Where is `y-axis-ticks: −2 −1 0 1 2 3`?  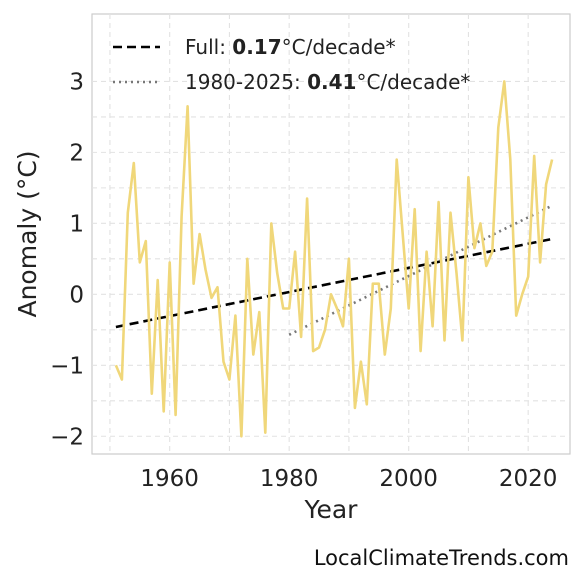 y-axis-ticks: −2 −1 0 1 2 3 is located at coordinates (67, 259).